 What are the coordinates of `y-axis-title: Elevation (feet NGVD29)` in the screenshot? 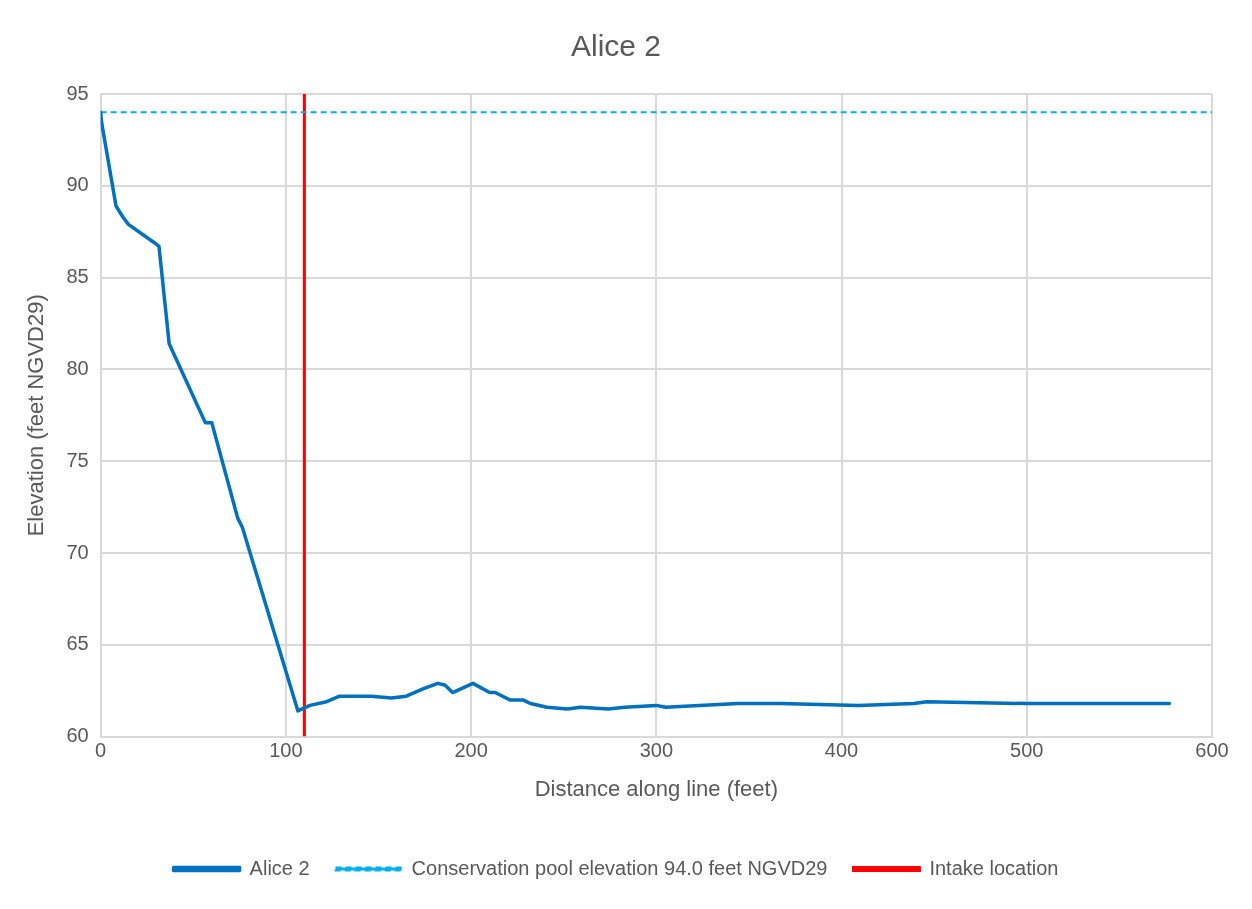 It's located at (36, 415).